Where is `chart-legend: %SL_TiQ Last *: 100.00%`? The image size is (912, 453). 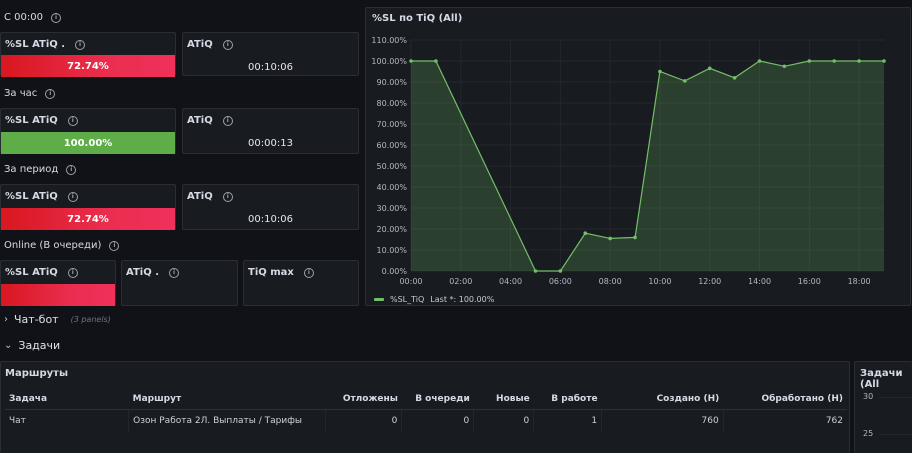 chart-legend: %SL_TiQ Last *: 100.00% is located at coordinates (434, 299).